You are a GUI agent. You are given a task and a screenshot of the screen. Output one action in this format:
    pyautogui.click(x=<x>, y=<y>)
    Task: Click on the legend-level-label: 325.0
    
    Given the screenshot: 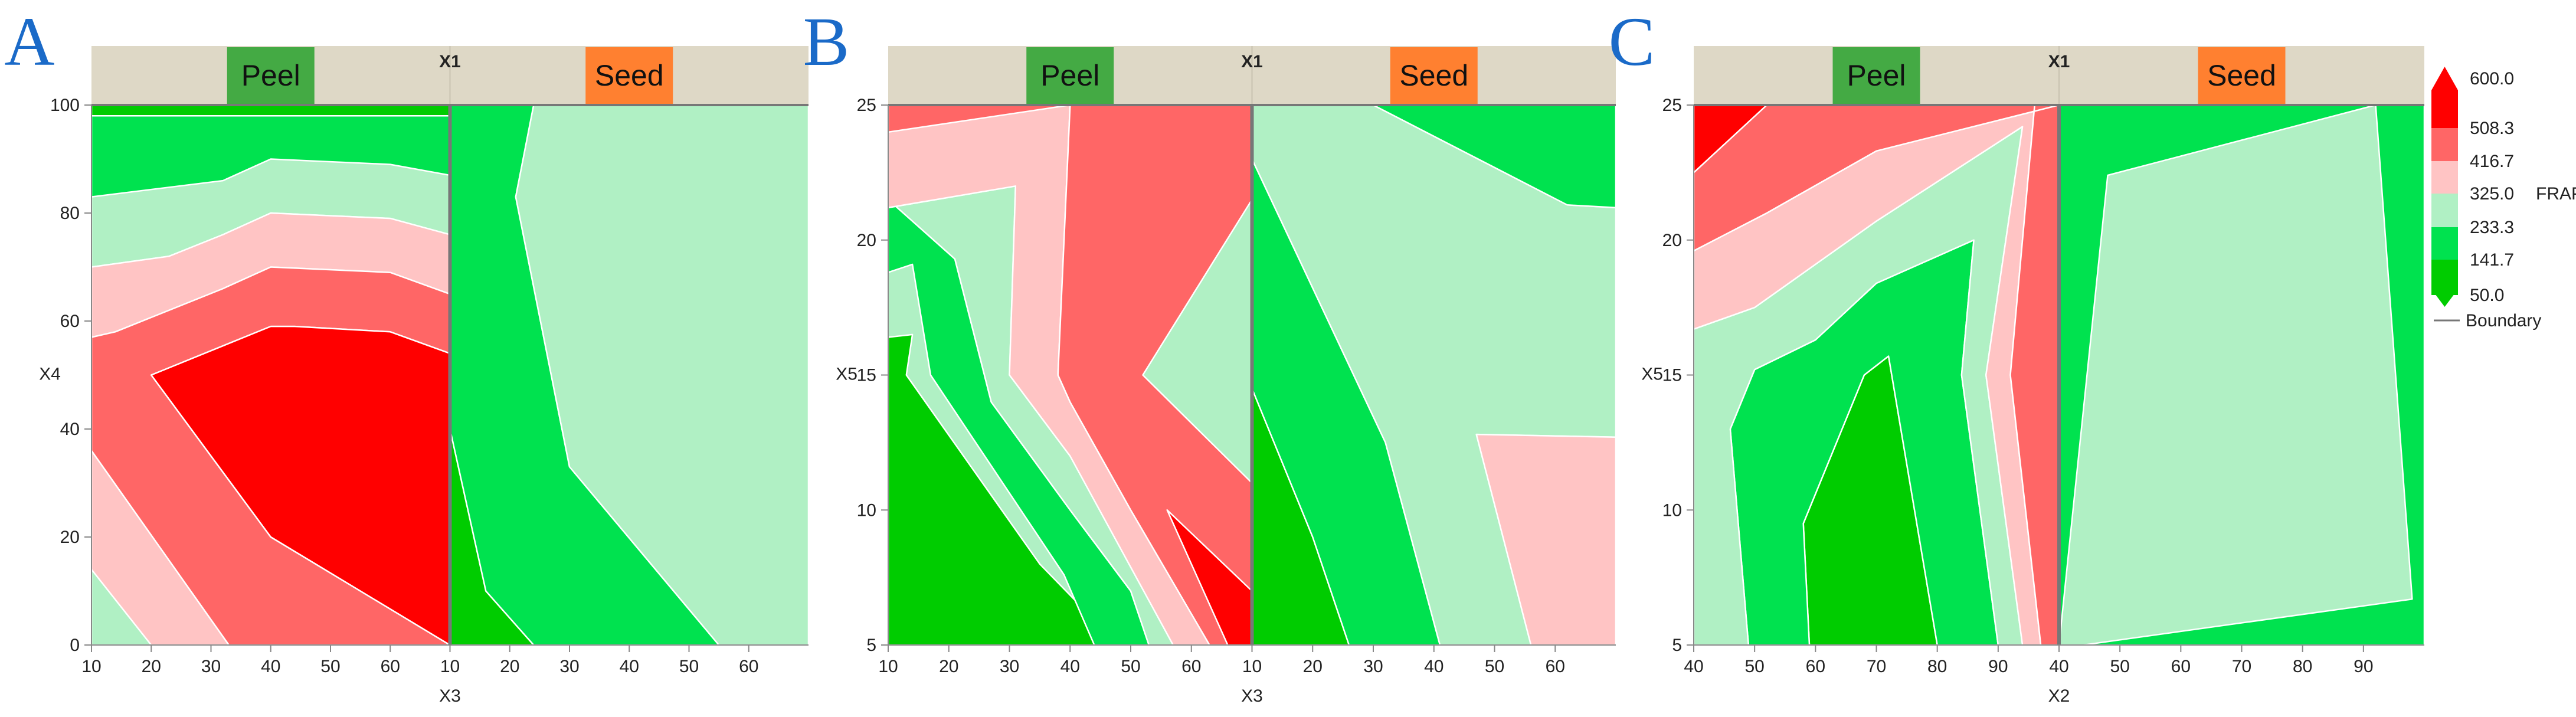 What is the action you would take?
    pyautogui.click(x=2492, y=194)
    